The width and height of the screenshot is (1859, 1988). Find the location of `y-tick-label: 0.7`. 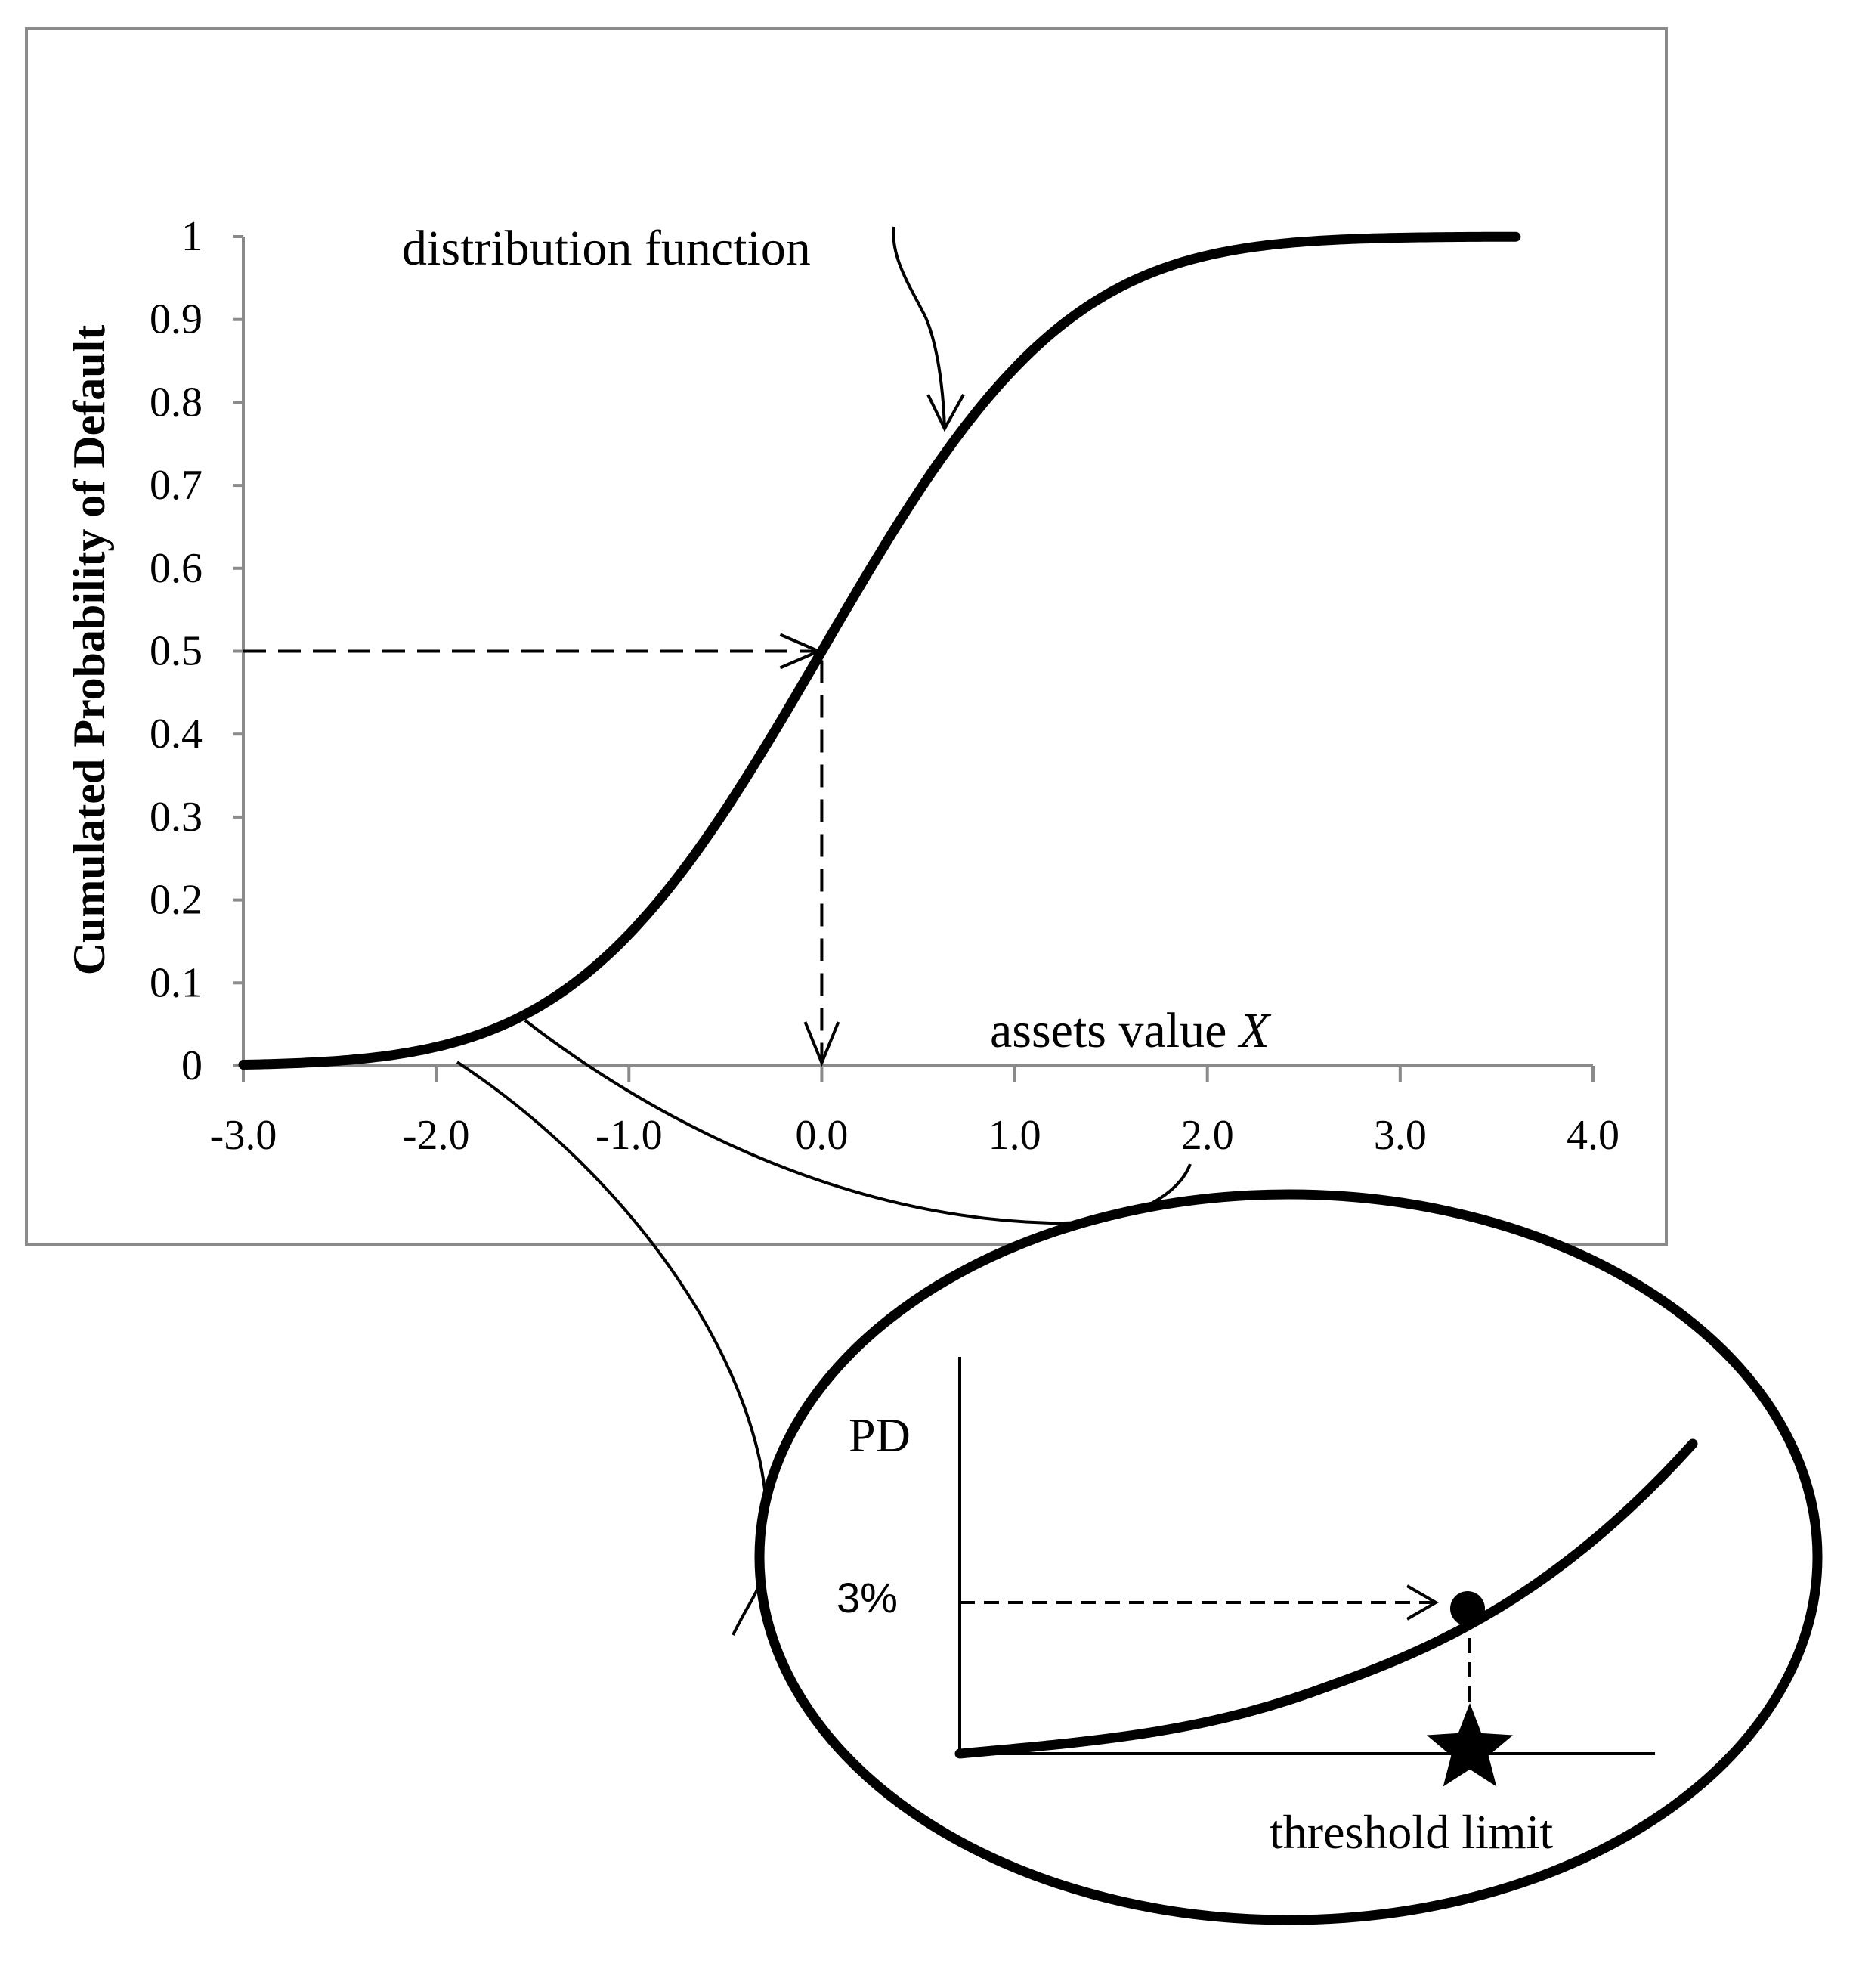

y-tick-label: 0.7 is located at coordinates (176, 485).